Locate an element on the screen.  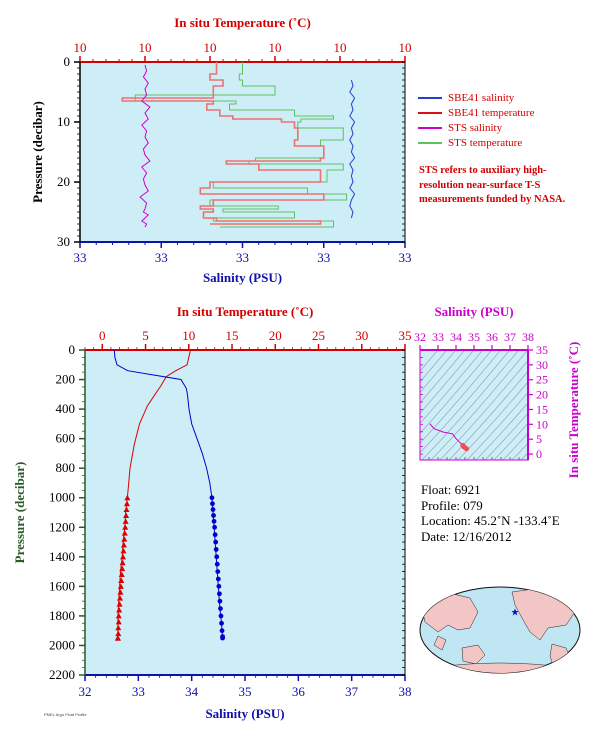
y-tick-label: 20 is located at coordinates (63, 181).